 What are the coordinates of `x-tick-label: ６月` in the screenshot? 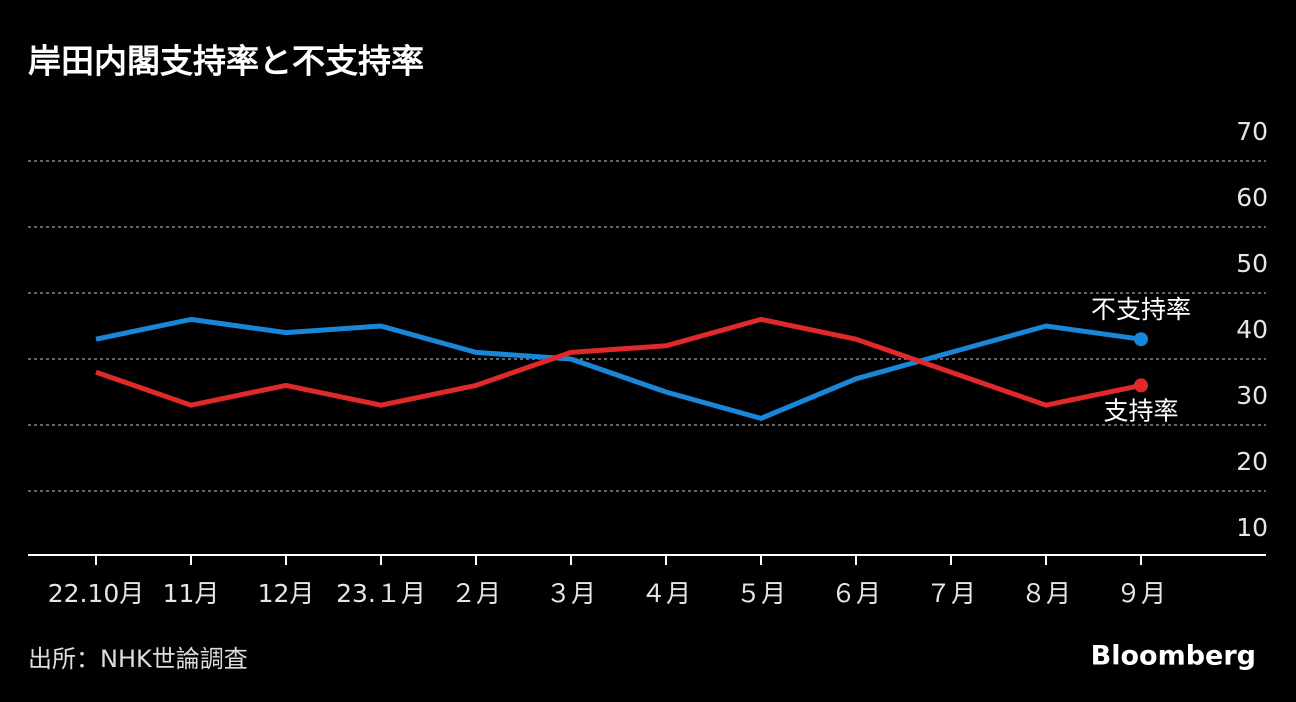 It's located at (856, 593).